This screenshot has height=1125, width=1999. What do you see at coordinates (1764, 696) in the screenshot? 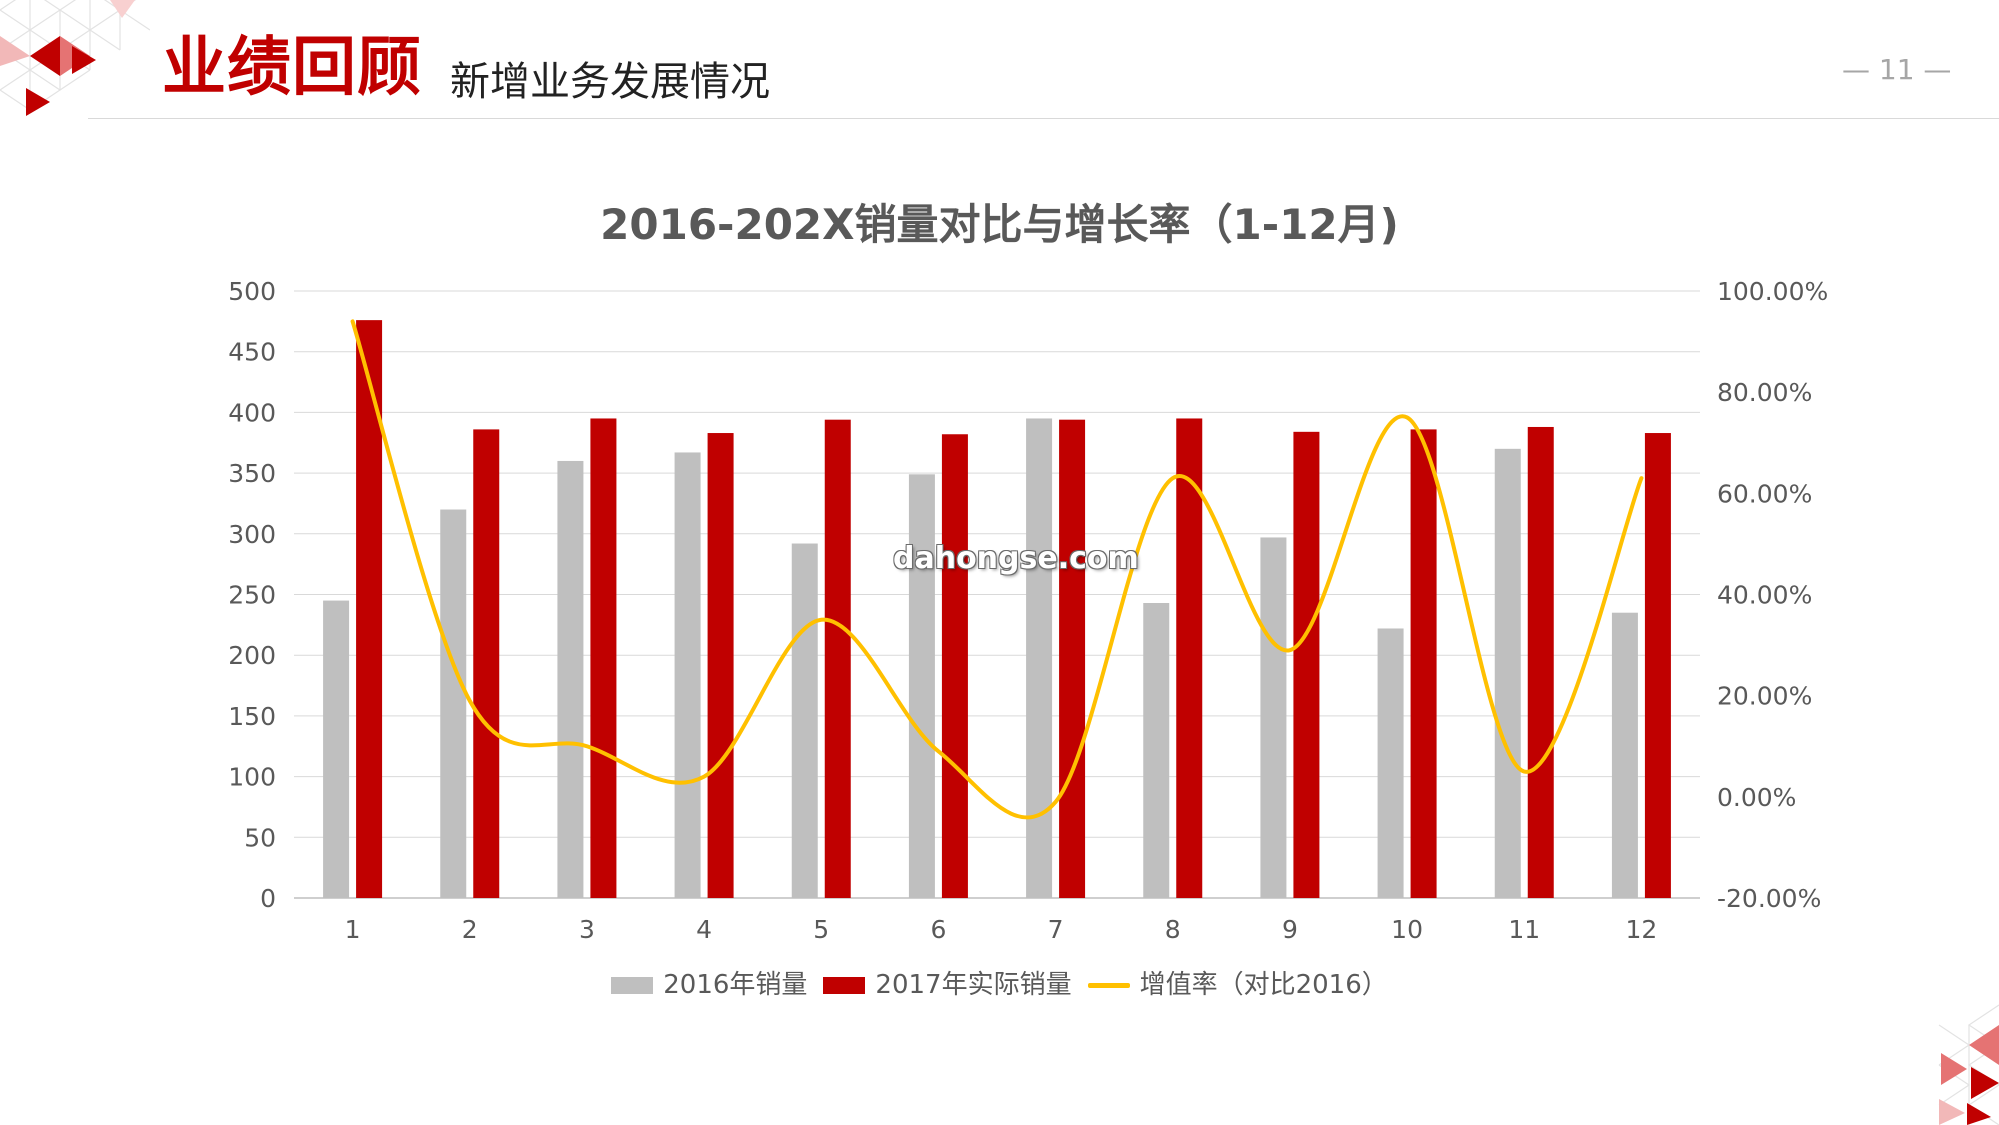
I see `right-axis-tick-label: 20.00%` at bounding box center [1764, 696].